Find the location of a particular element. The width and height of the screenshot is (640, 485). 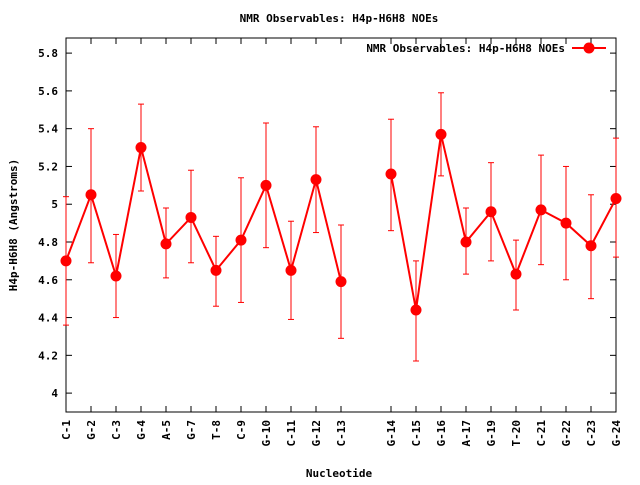

legend-label: NMR Observables: H4p-H6H8 NOEs is located at coordinates (465, 48).